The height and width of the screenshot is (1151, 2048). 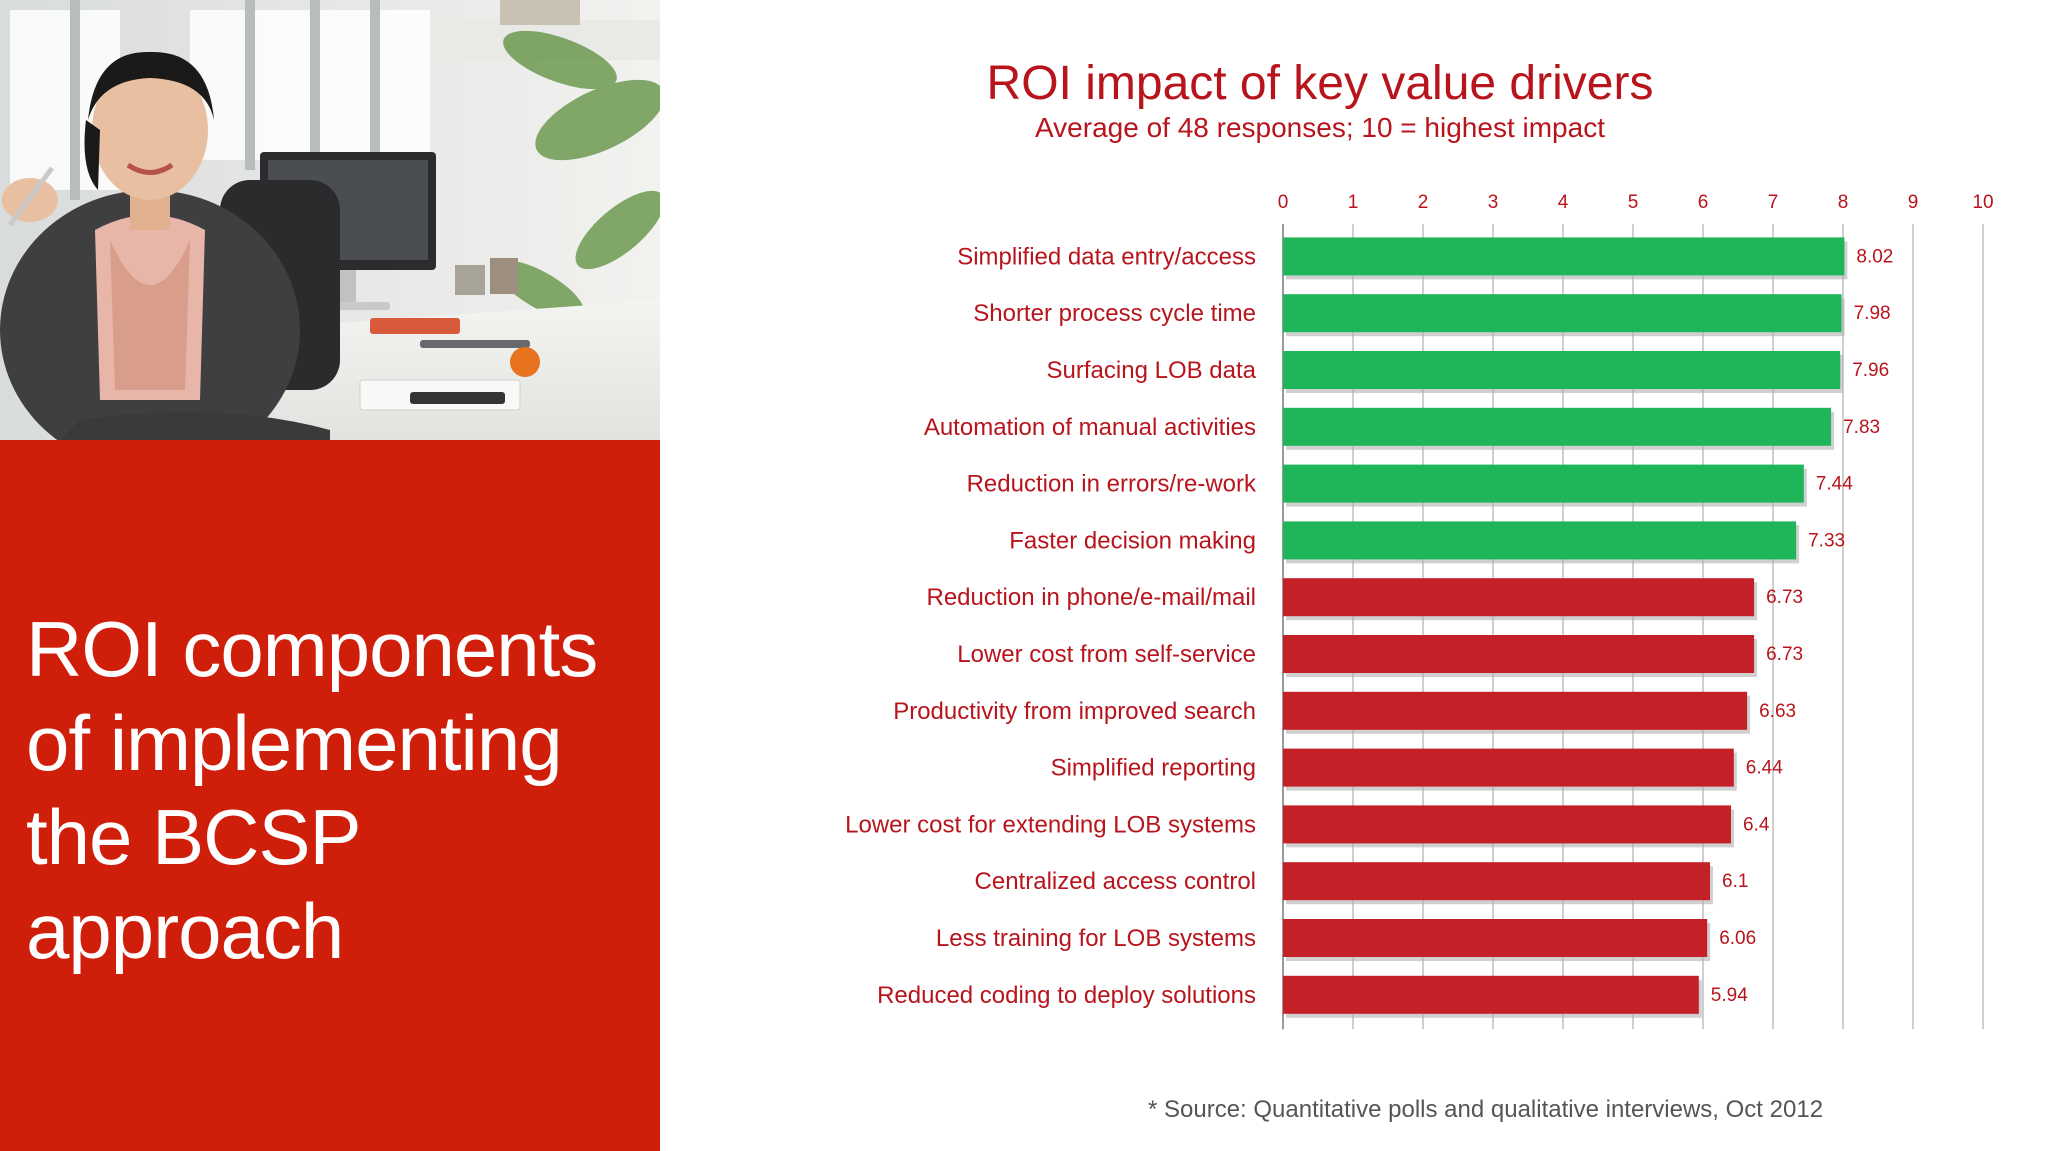 I want to click on office-photo, so click(x=330, y=220).